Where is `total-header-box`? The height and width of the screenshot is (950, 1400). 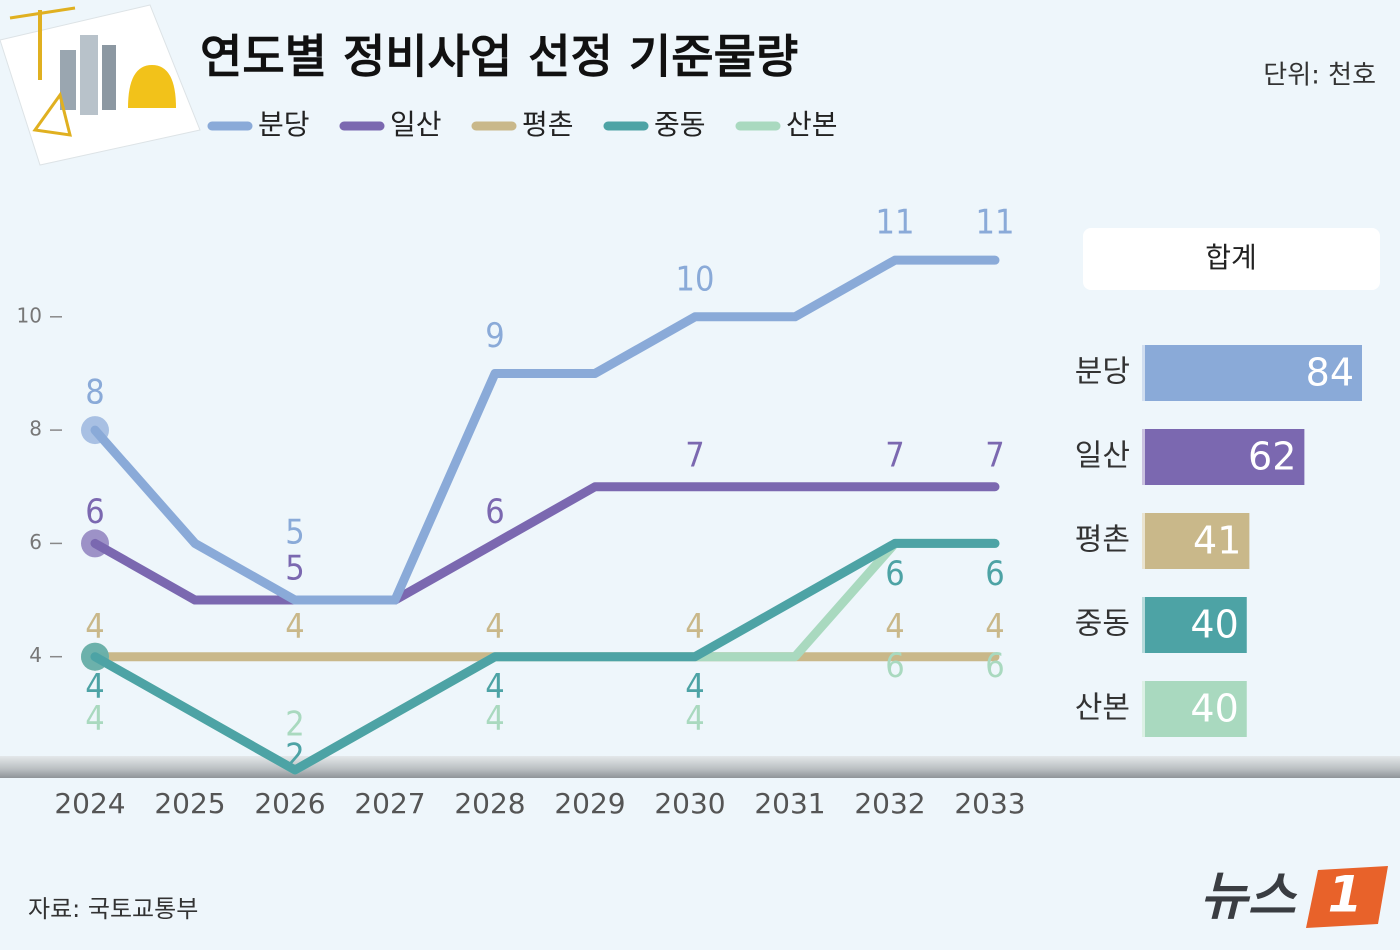
total-header-box is located at coordinates (1231, 259).